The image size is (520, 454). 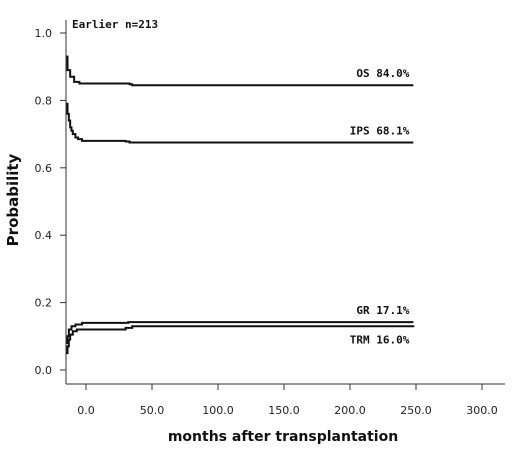 I want to click on chart-title: Earlier n=213, so click(x=115, y=24).